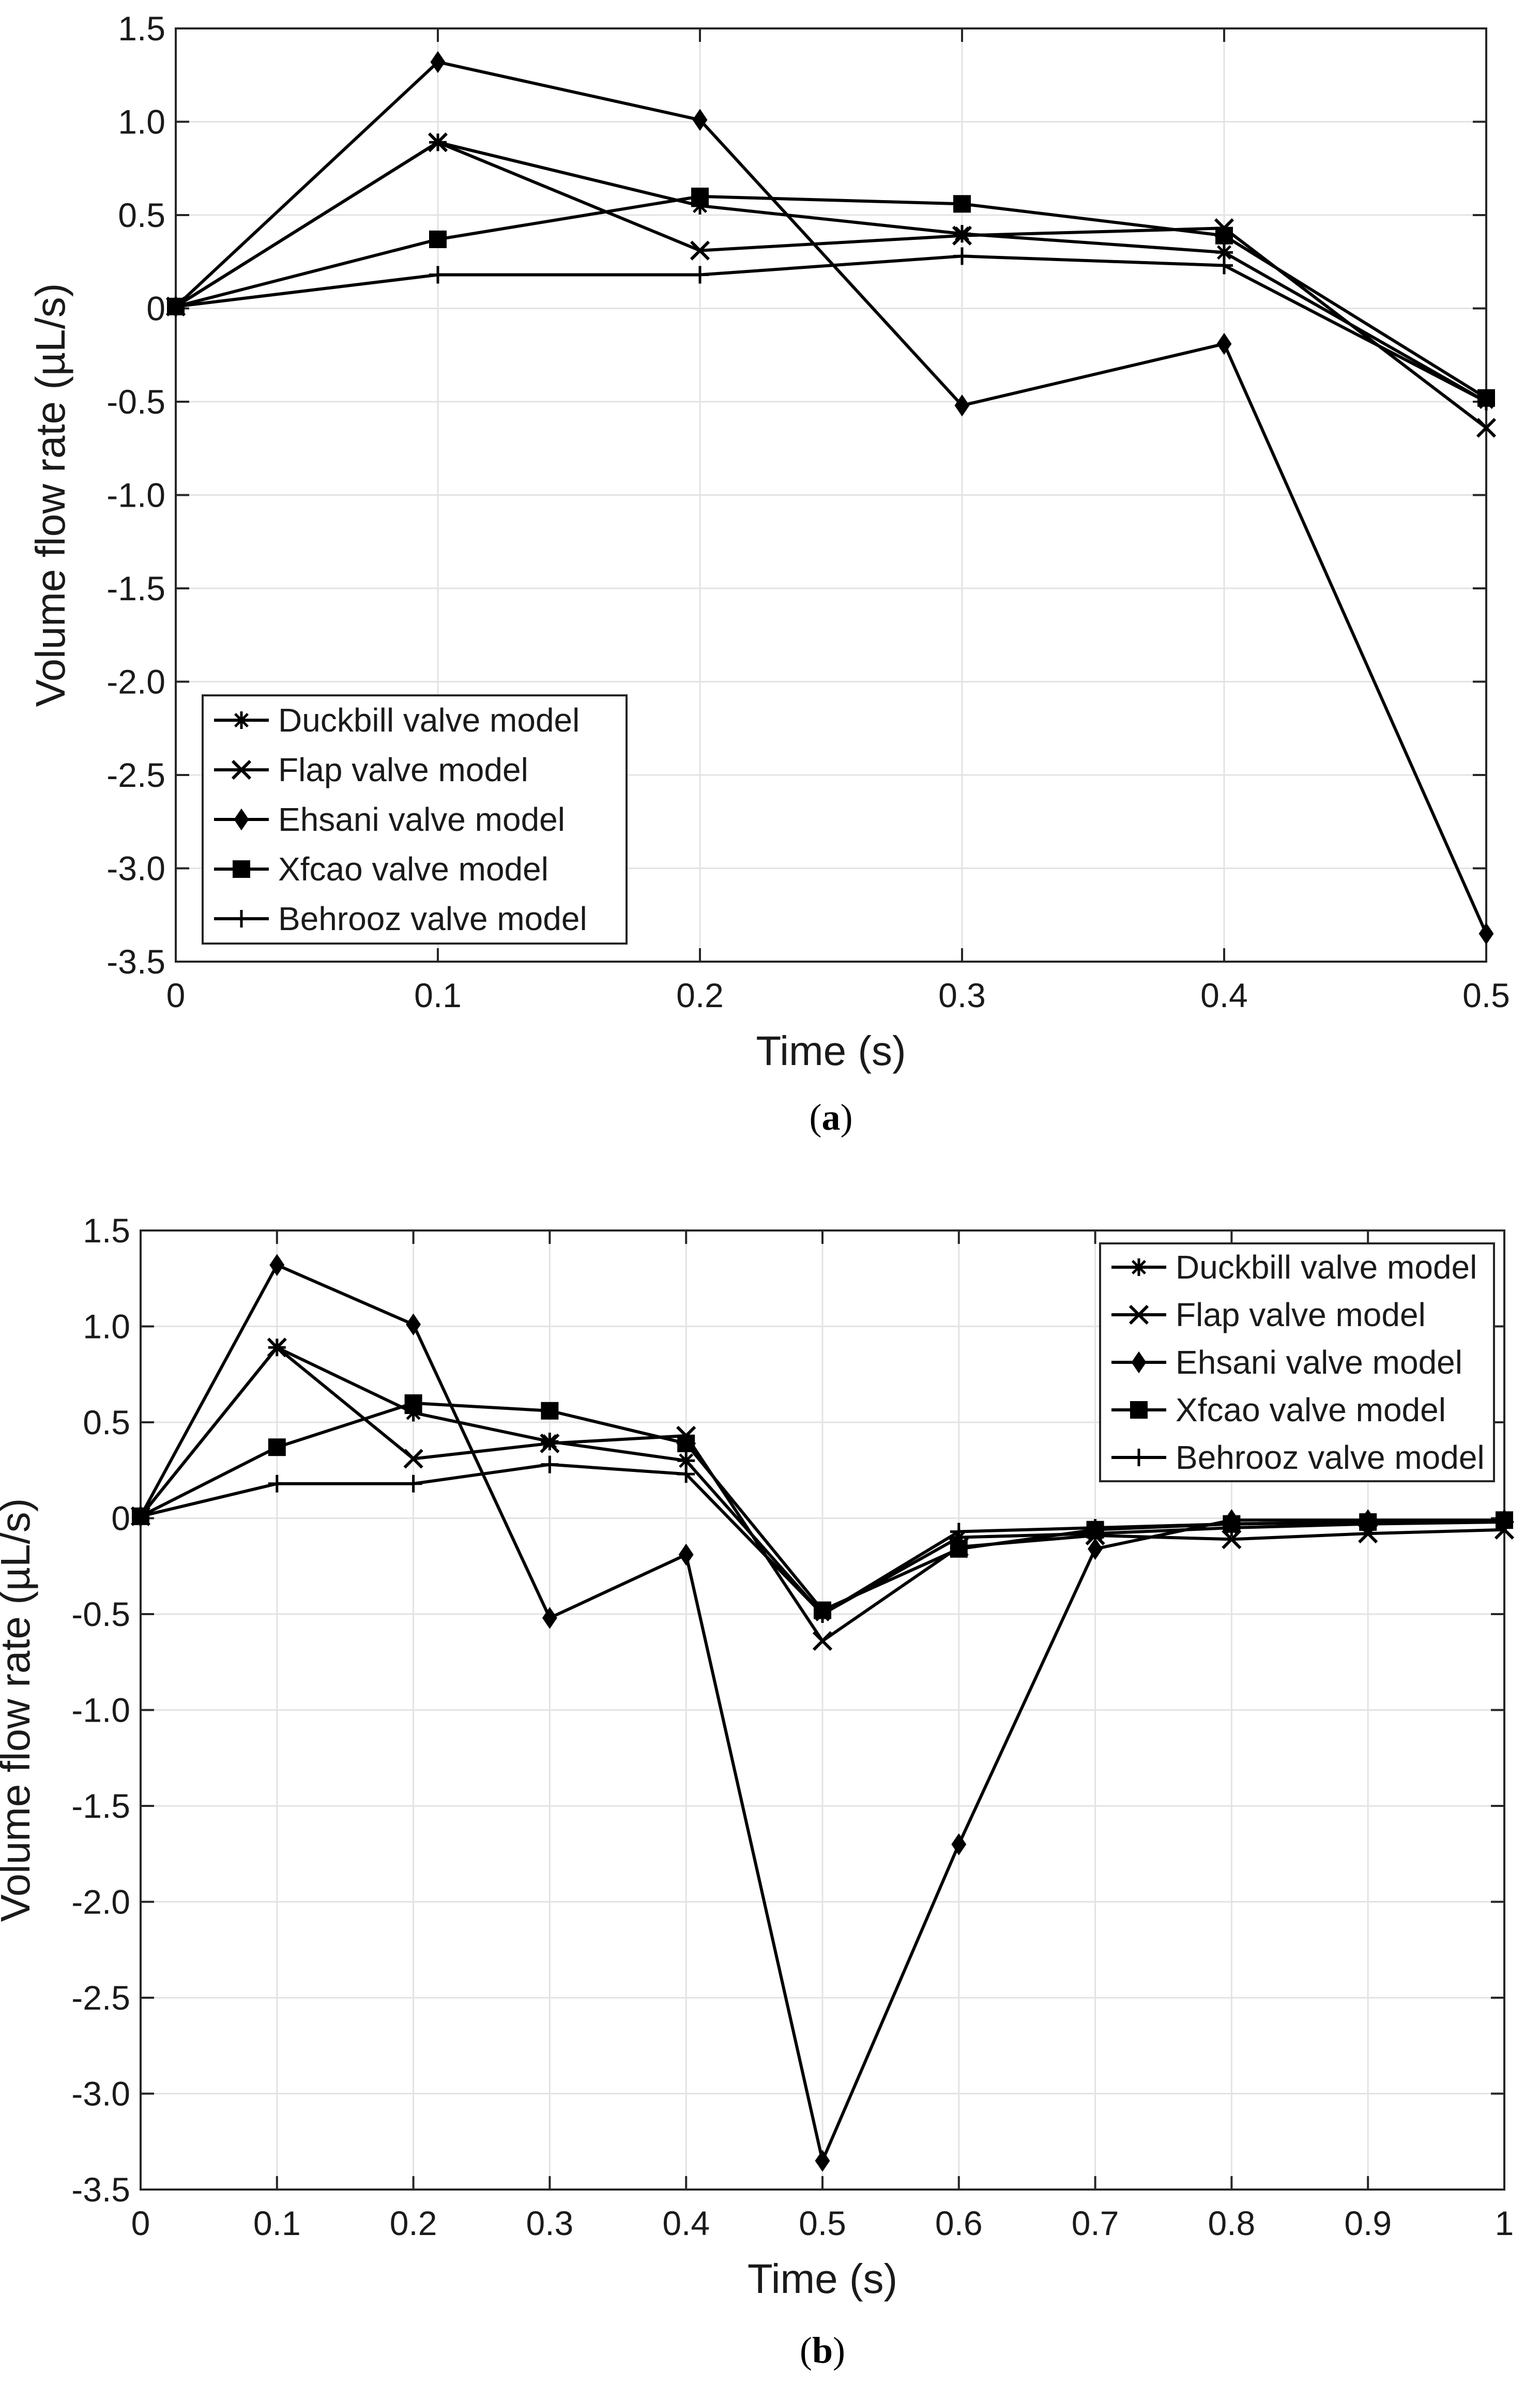 This screenshot has height=2386, width=1540. What do you see at coordinates (135, 868) in the screenshot?
I see `y-tick-label: -3.0` at bounding box center [135, 868].